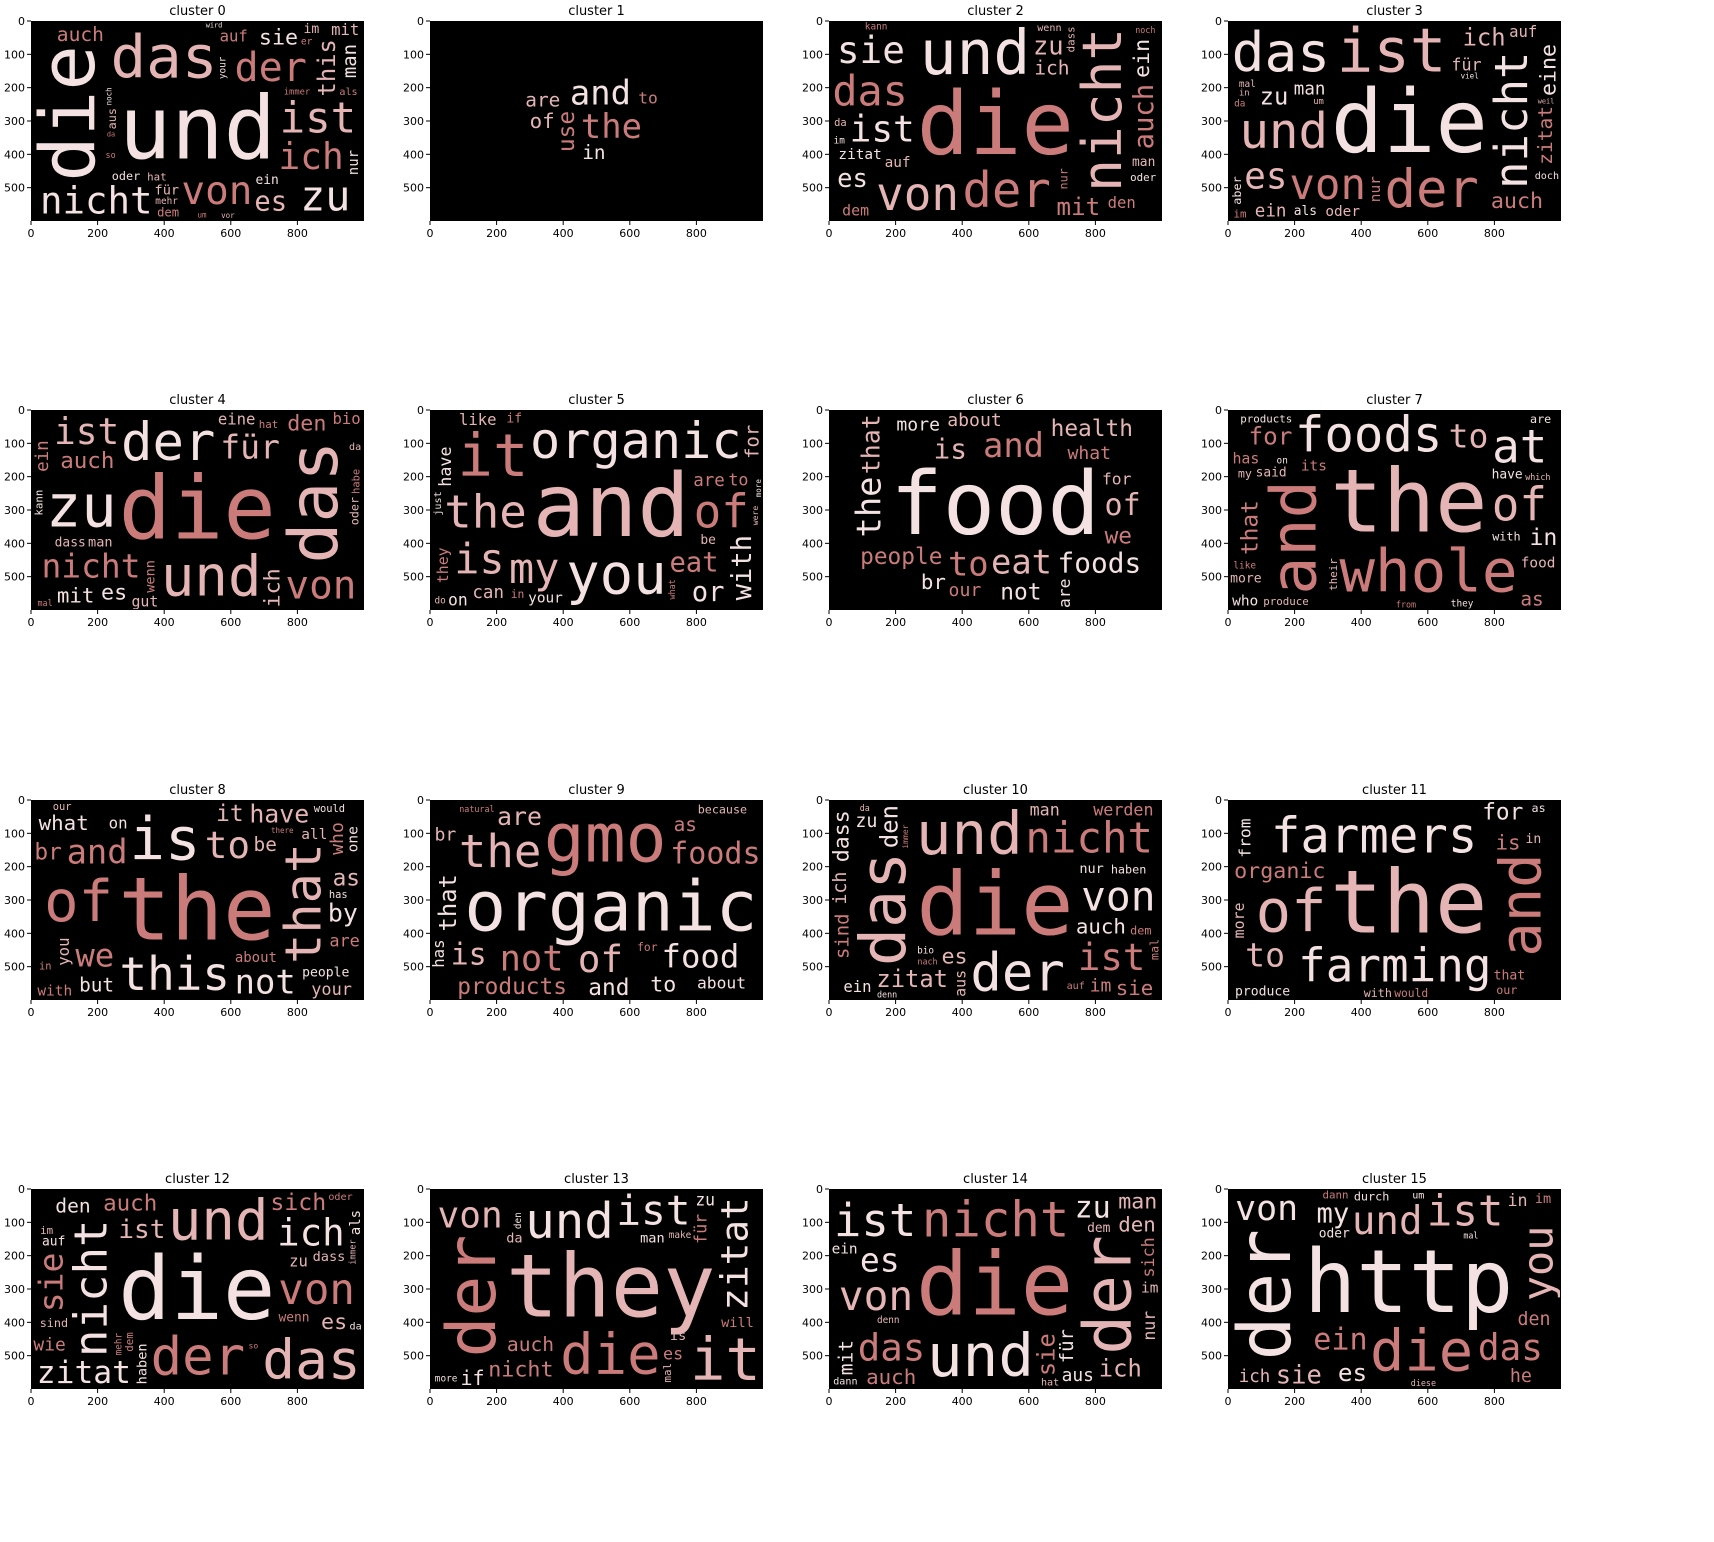 This screenshot has height=1542, width=1714. I want to click on cloud-word: als, so click(348, 92).